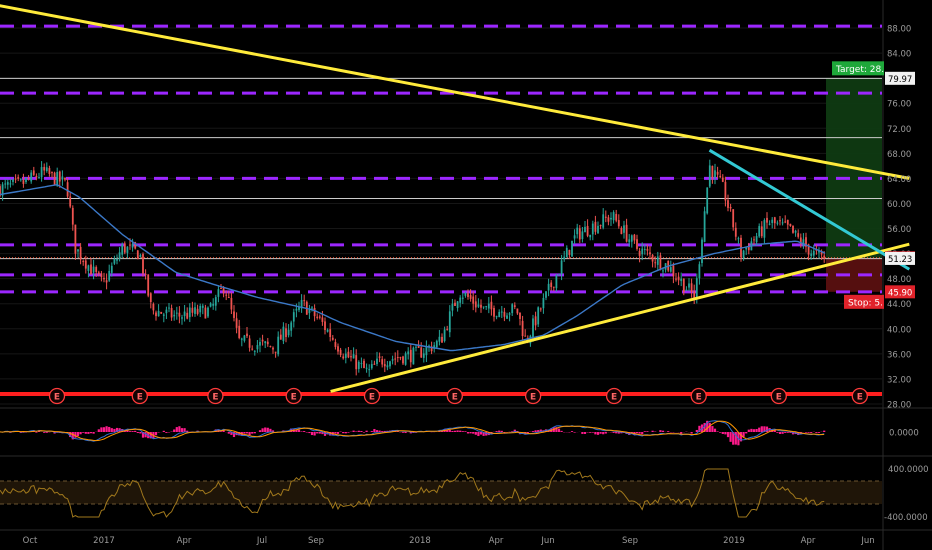  Describe the element at coordinates (867, 541) in the screenshot. I see `time-tick-label: Jun` at that location.